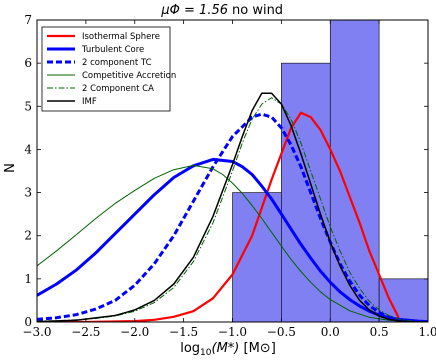  Describe the element at coordinates (10, 168) in the screenshot. I see `y-axis-label: N` at that location.